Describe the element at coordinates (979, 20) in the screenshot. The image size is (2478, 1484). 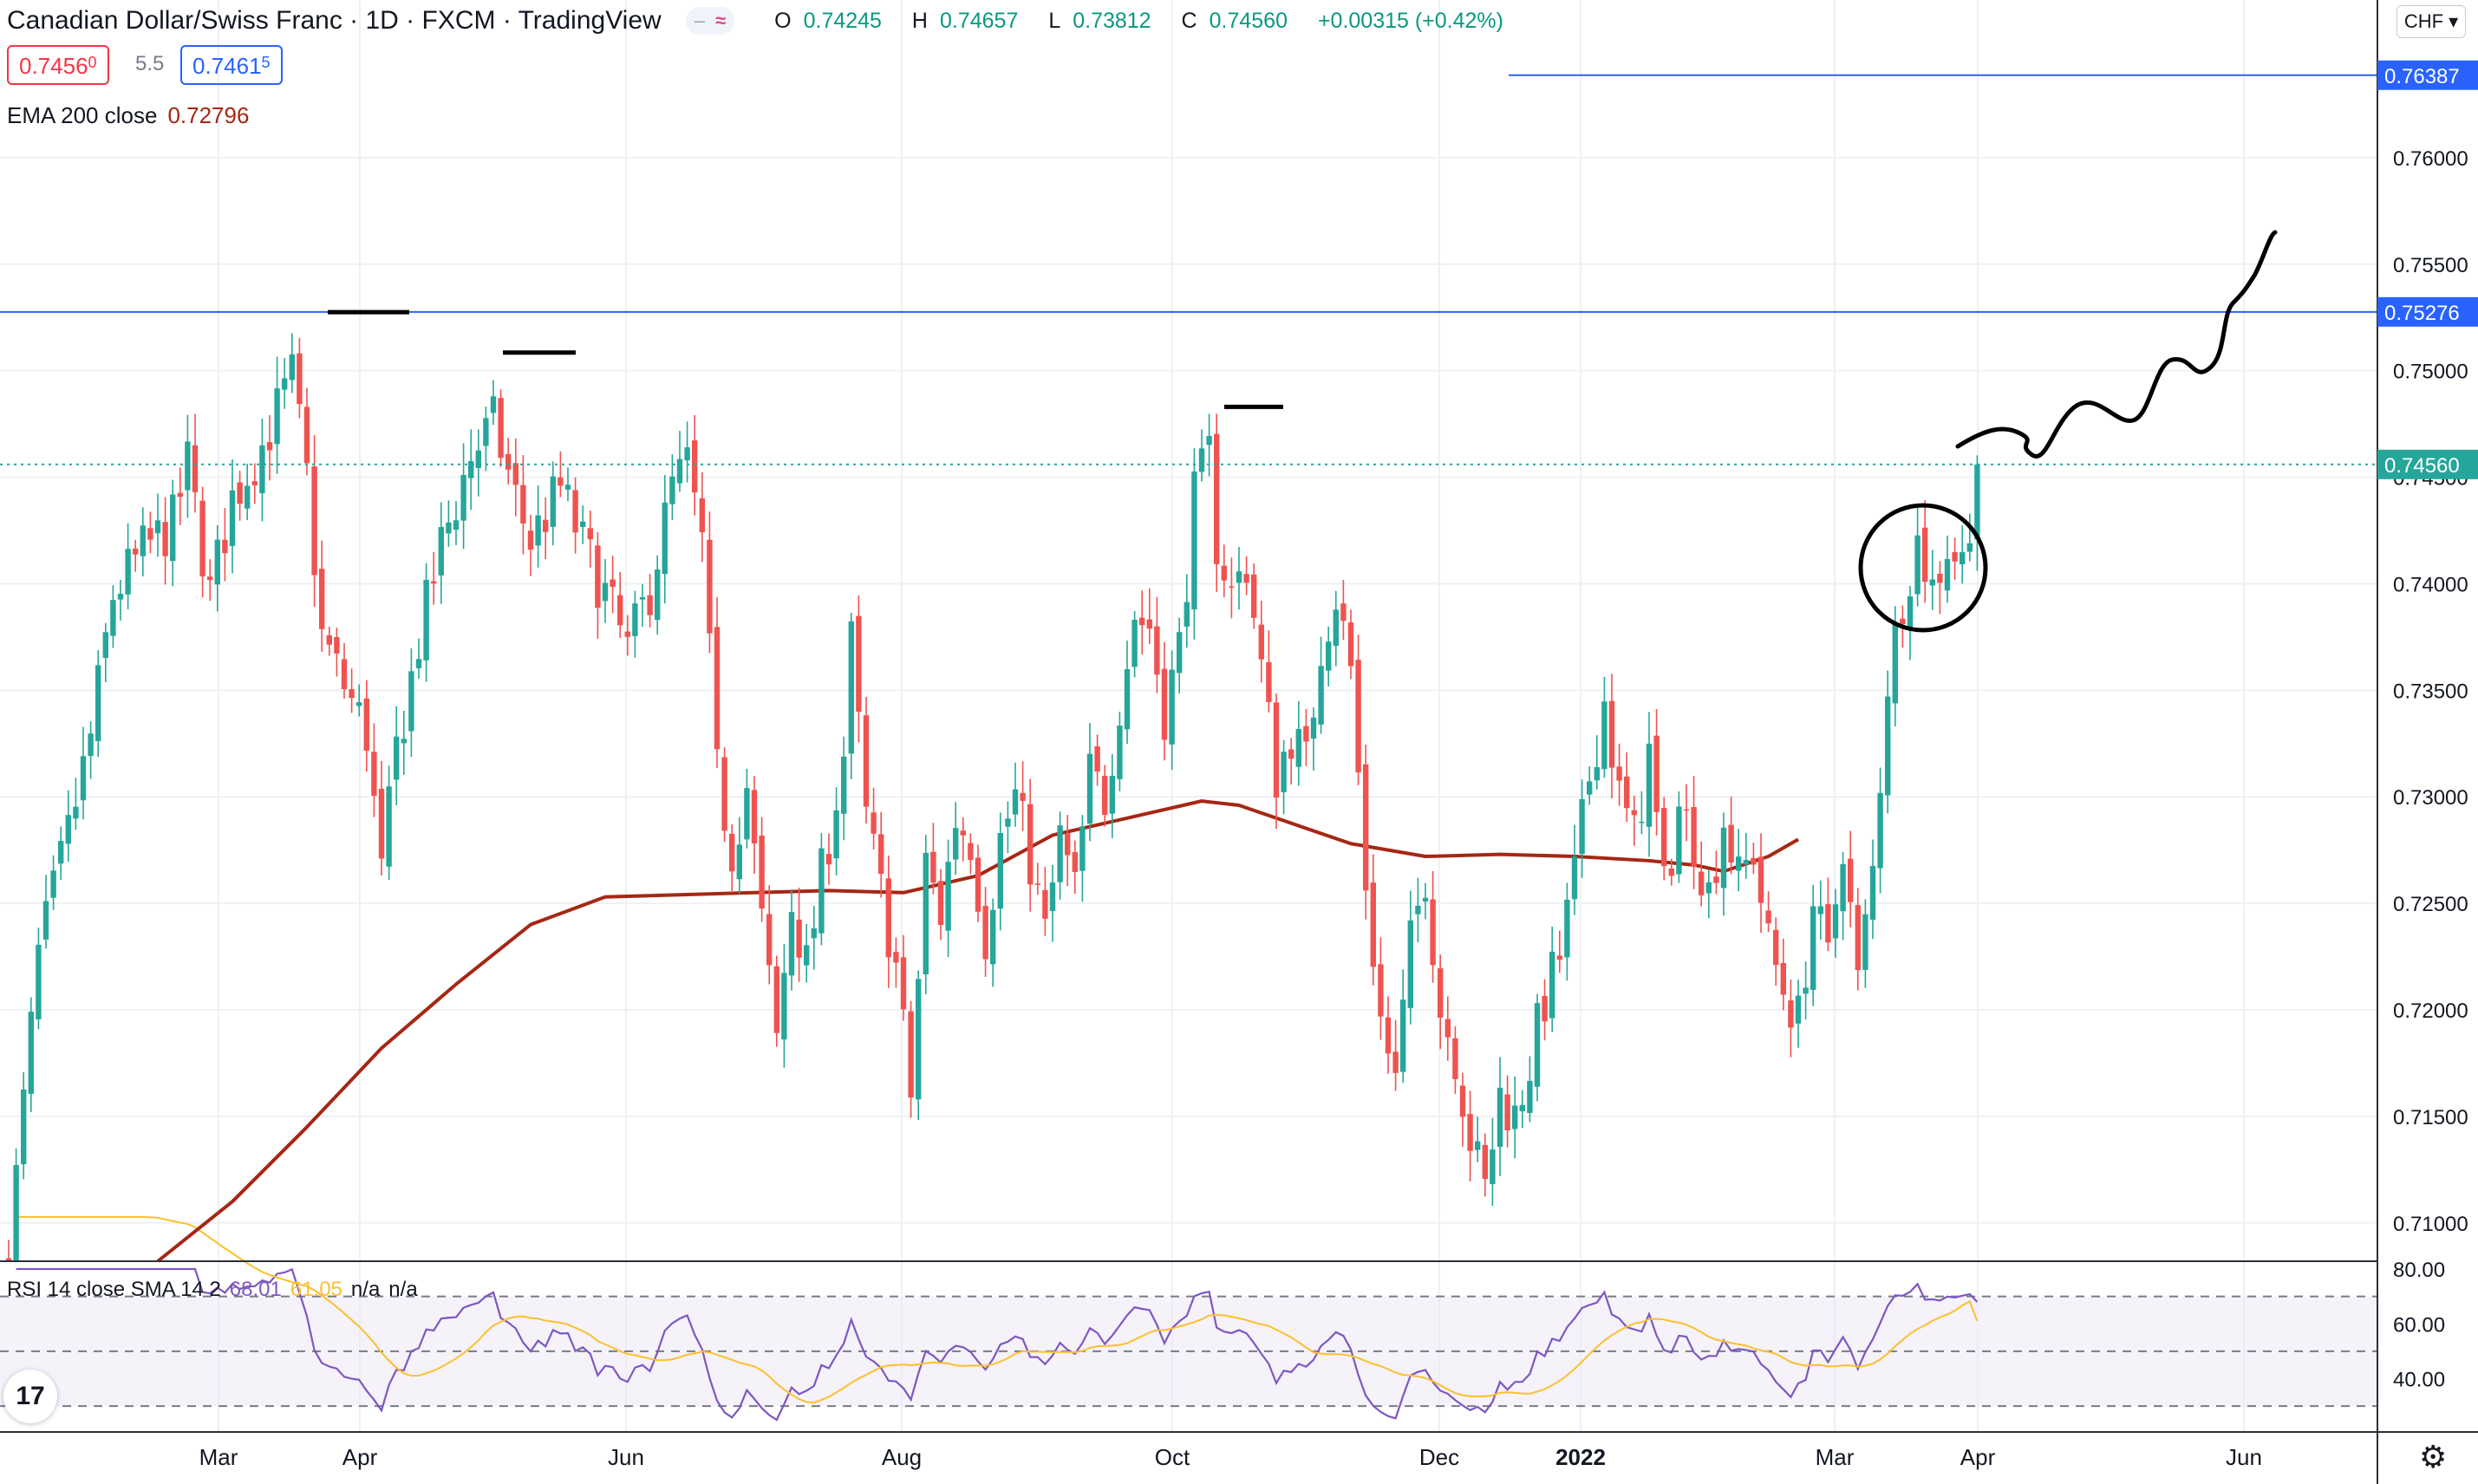
I see `high-value: 0.74657` at that location.